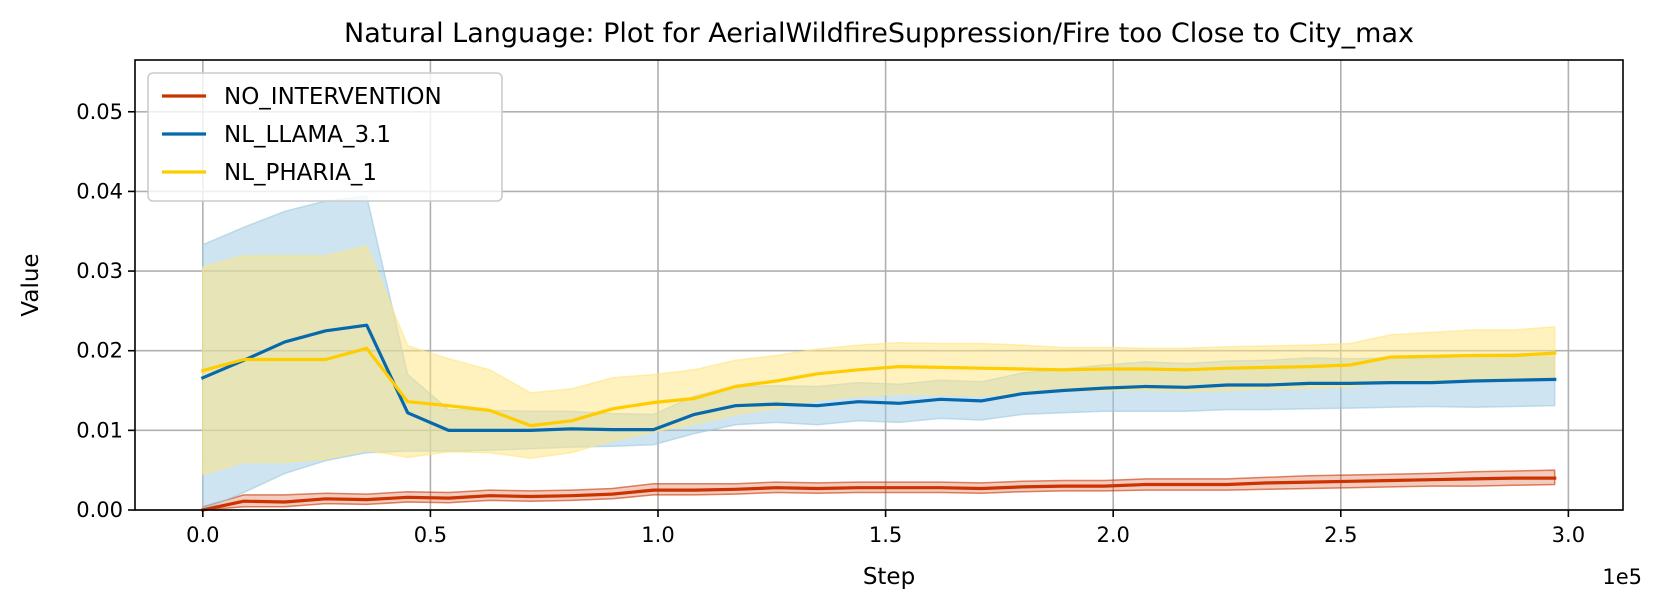 This screenshot has height=611, width=1662. Describe the element at coordinates (99, 271) in the screenshot. I see `y-tick-label: 0.03` at that location.